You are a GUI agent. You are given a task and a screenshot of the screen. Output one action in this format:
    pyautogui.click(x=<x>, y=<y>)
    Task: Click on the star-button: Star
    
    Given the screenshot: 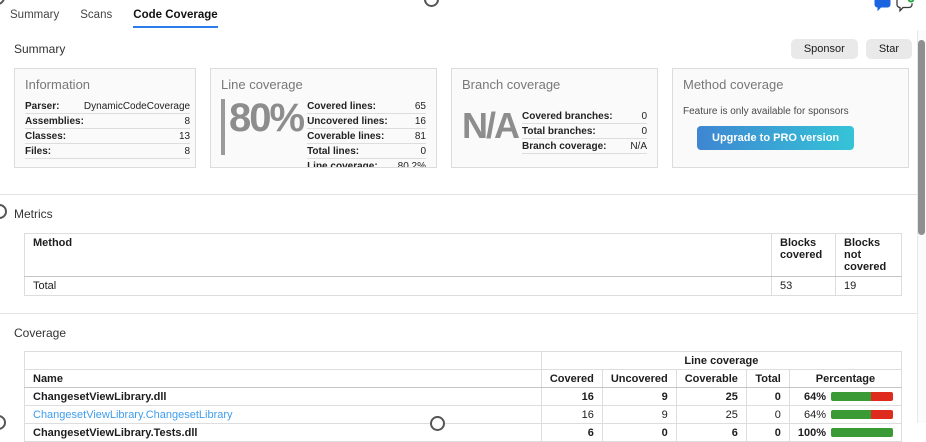 What is the action you would take?
    pyautogui.click(x=888, y=49)
    